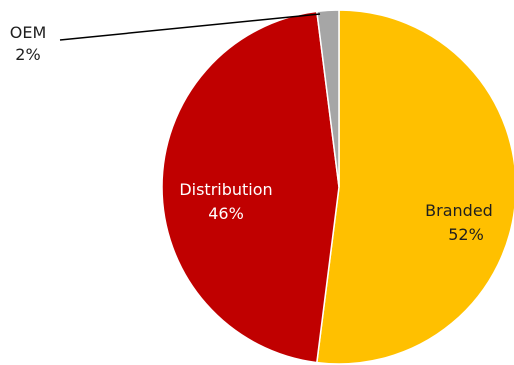  What do you see at coordinates (27, 54) in the screenshot?
I see `slice-value-oem: 2%` at bounding box center [27, 54].